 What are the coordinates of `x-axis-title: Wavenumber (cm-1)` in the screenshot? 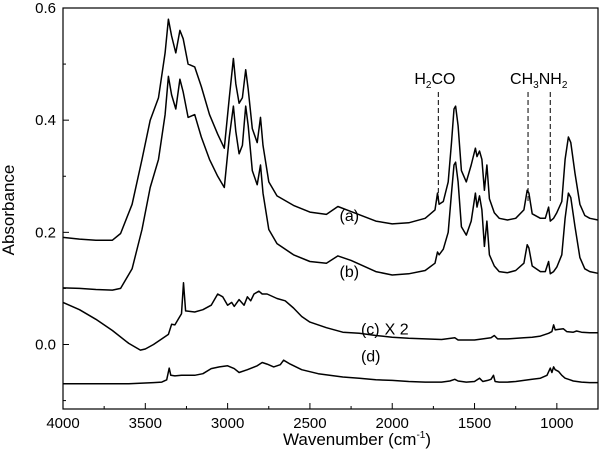 It's located at (357, 439).